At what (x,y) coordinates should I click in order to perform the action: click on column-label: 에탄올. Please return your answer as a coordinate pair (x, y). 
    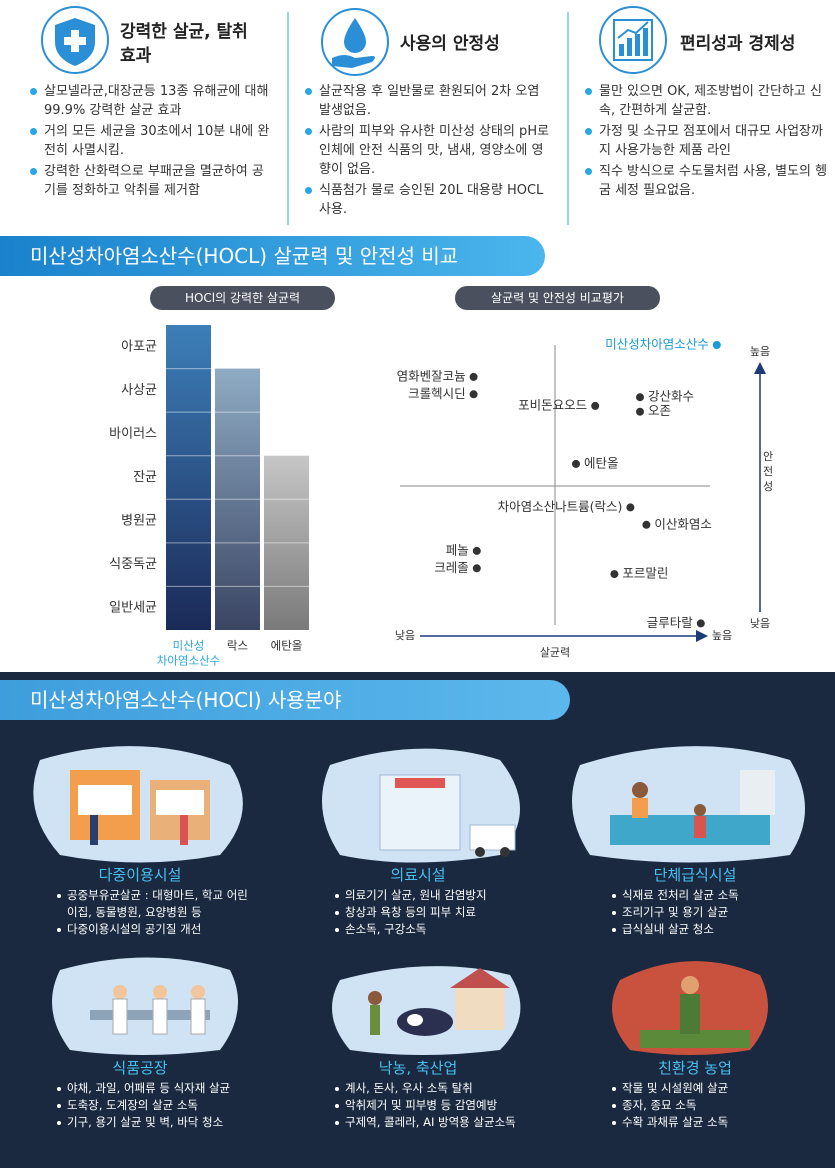
    Looking at the image, I should click on (287, 646).